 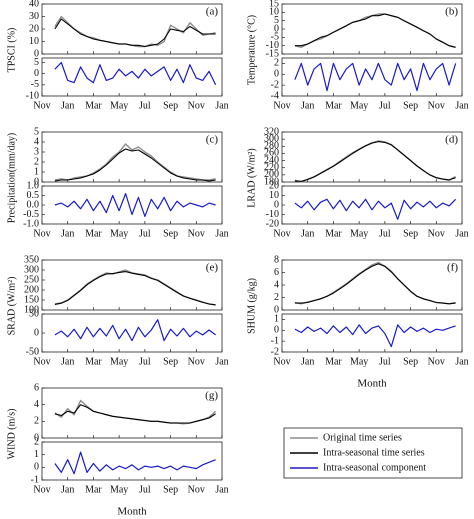 I want to click on y-tick-label: 180, so click(x=271, y=181).